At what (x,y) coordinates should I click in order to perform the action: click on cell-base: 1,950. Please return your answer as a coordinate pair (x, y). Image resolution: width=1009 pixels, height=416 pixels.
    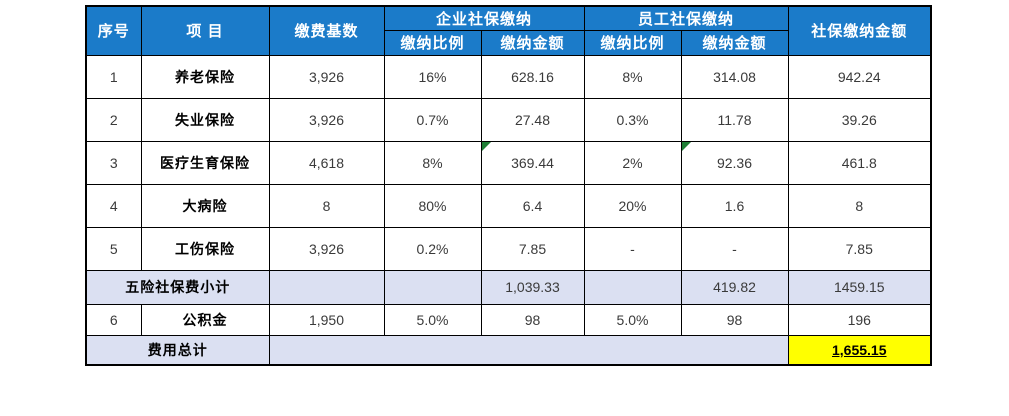
    Looking at the image, I should click on (326, 319).